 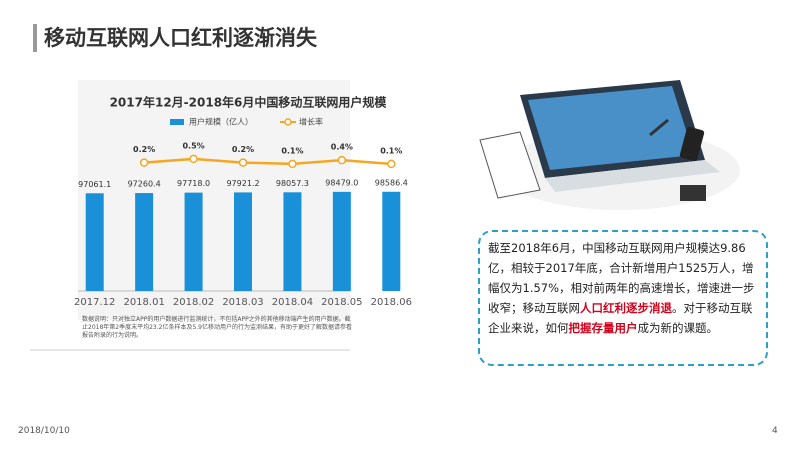 I want to click on x-tick-label: 2017.12, so click(x=94, y=302).